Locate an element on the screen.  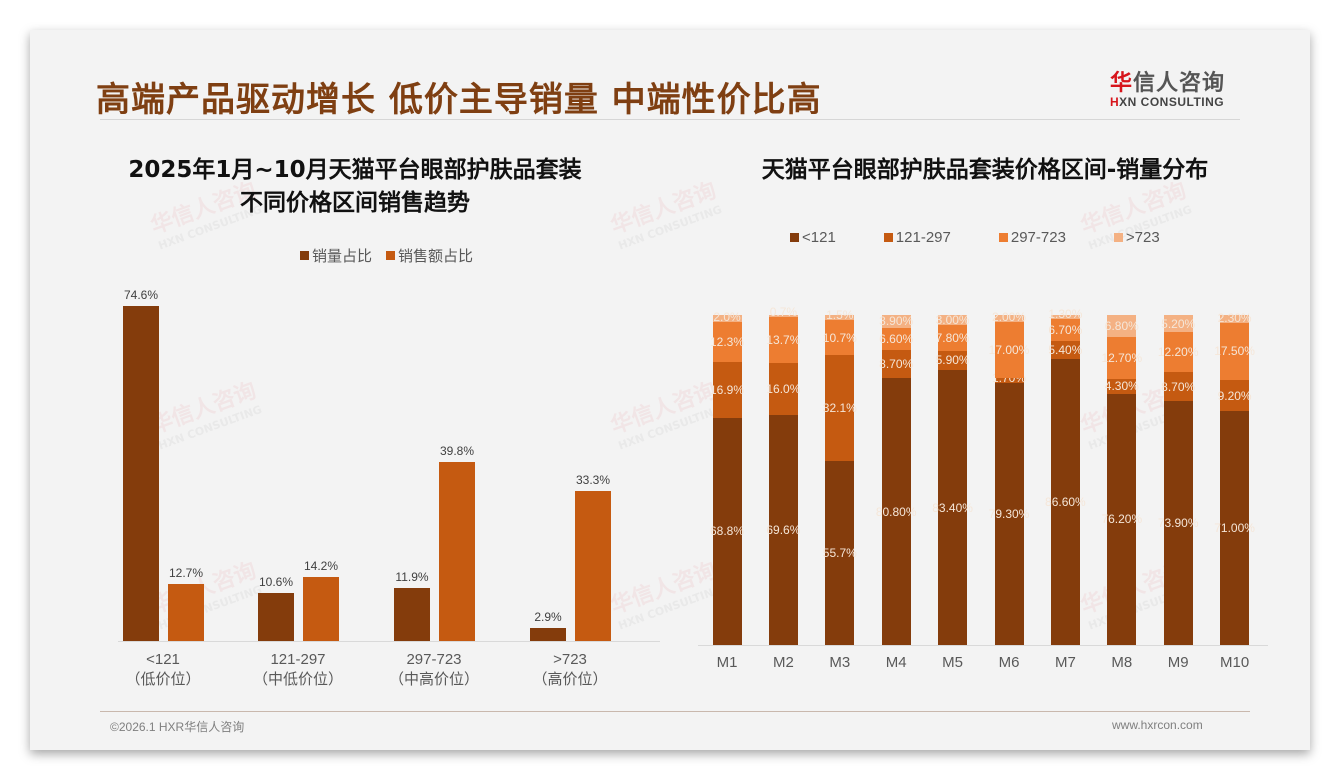
segment-label: 69.6% is located at coordinates (783, 530).